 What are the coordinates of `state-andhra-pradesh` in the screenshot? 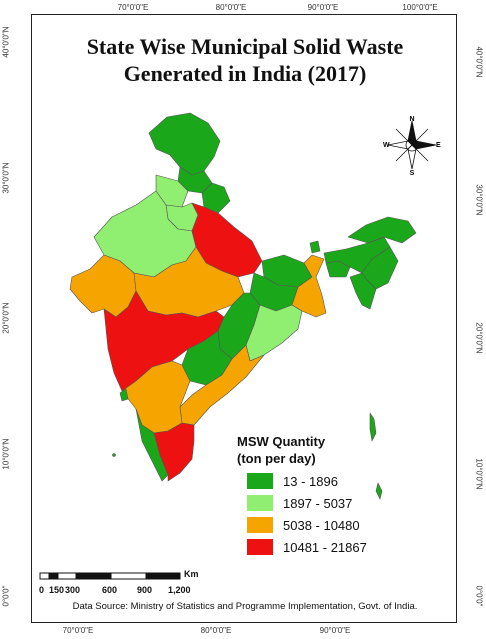 It's located at (222, 385).